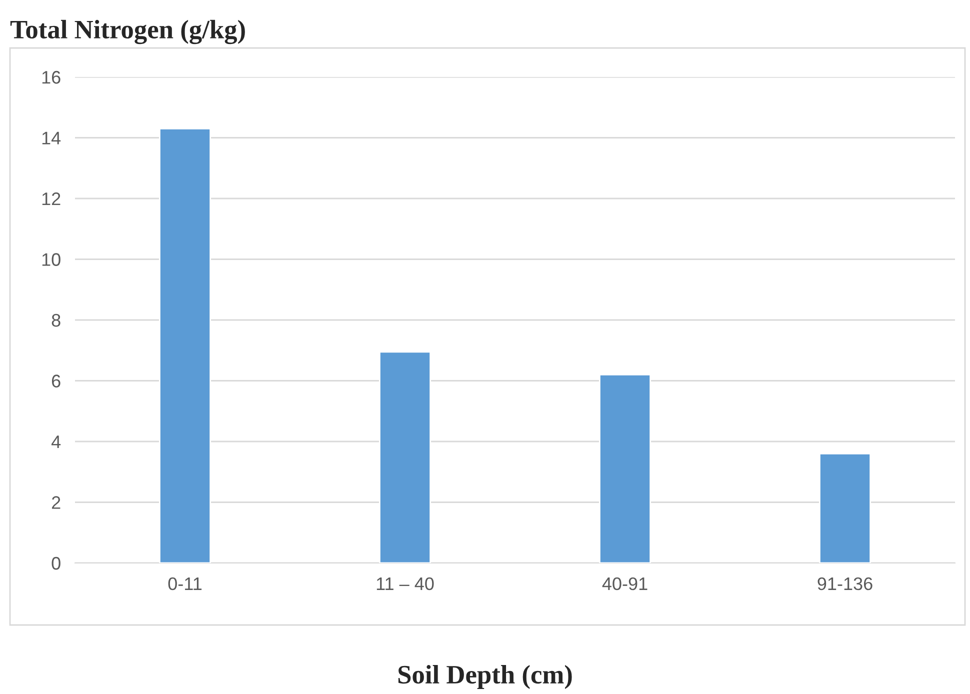 The height and width of the screenshot is (694, 970). What do you see at coordinates (185, 583) in the screenshot?
I see `x-tick-label: 0-11` at bounding box center [185, 583].